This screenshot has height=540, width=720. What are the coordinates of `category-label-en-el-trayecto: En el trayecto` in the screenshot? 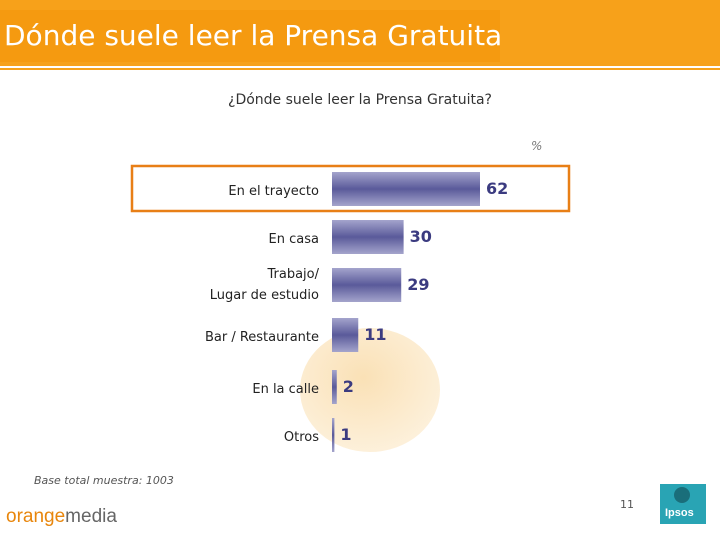 It's located at (273, 191).